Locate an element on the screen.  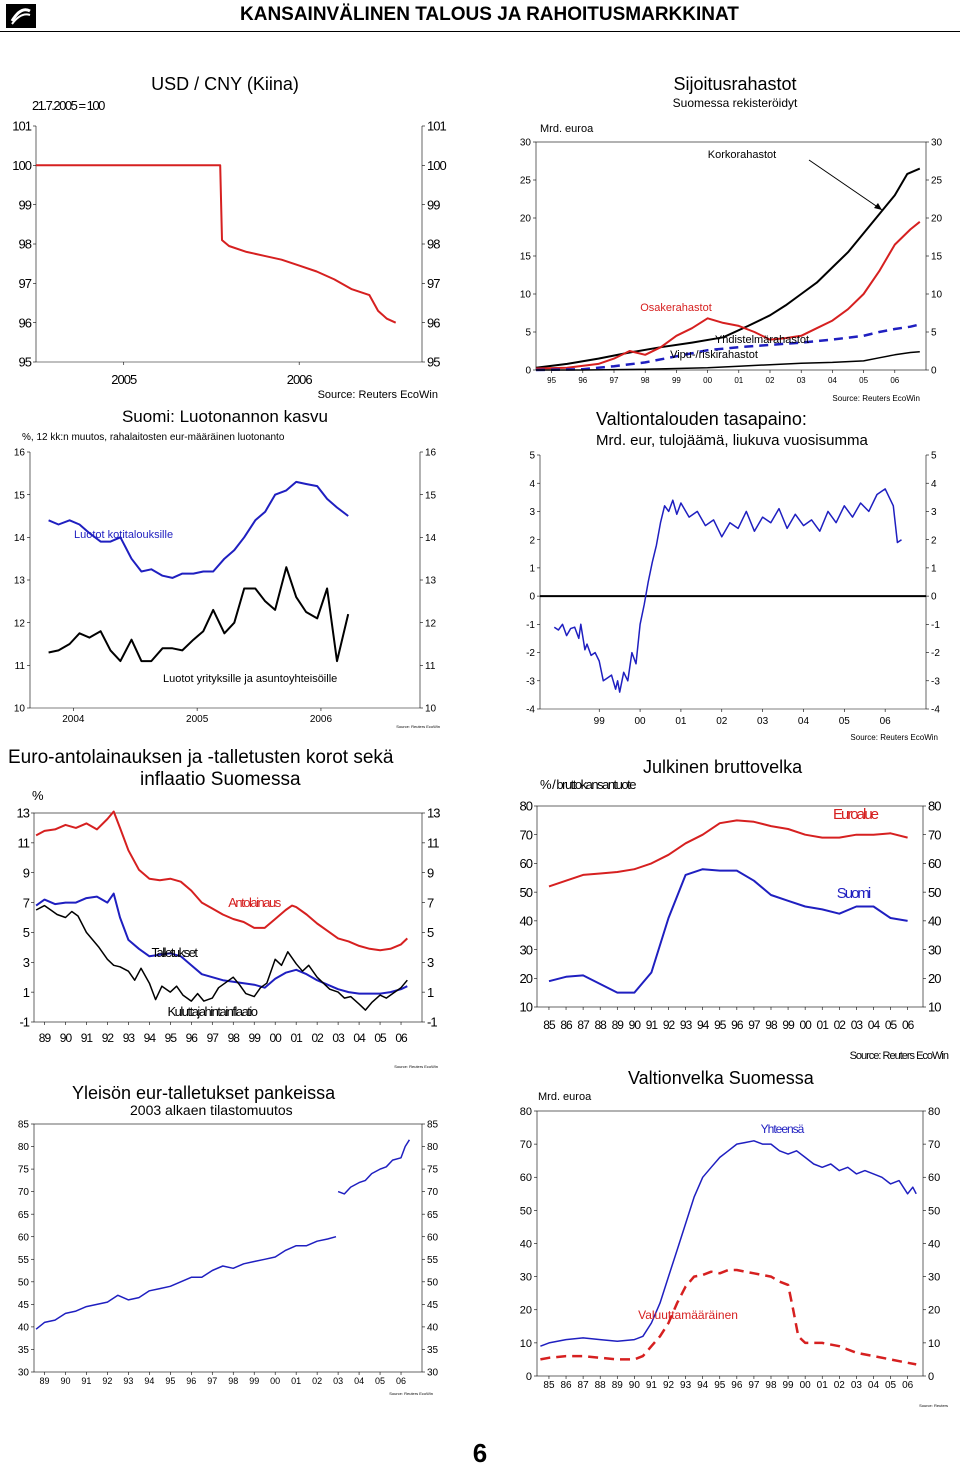
y-tick-label: -1 is located at coordinates (432, 1022).